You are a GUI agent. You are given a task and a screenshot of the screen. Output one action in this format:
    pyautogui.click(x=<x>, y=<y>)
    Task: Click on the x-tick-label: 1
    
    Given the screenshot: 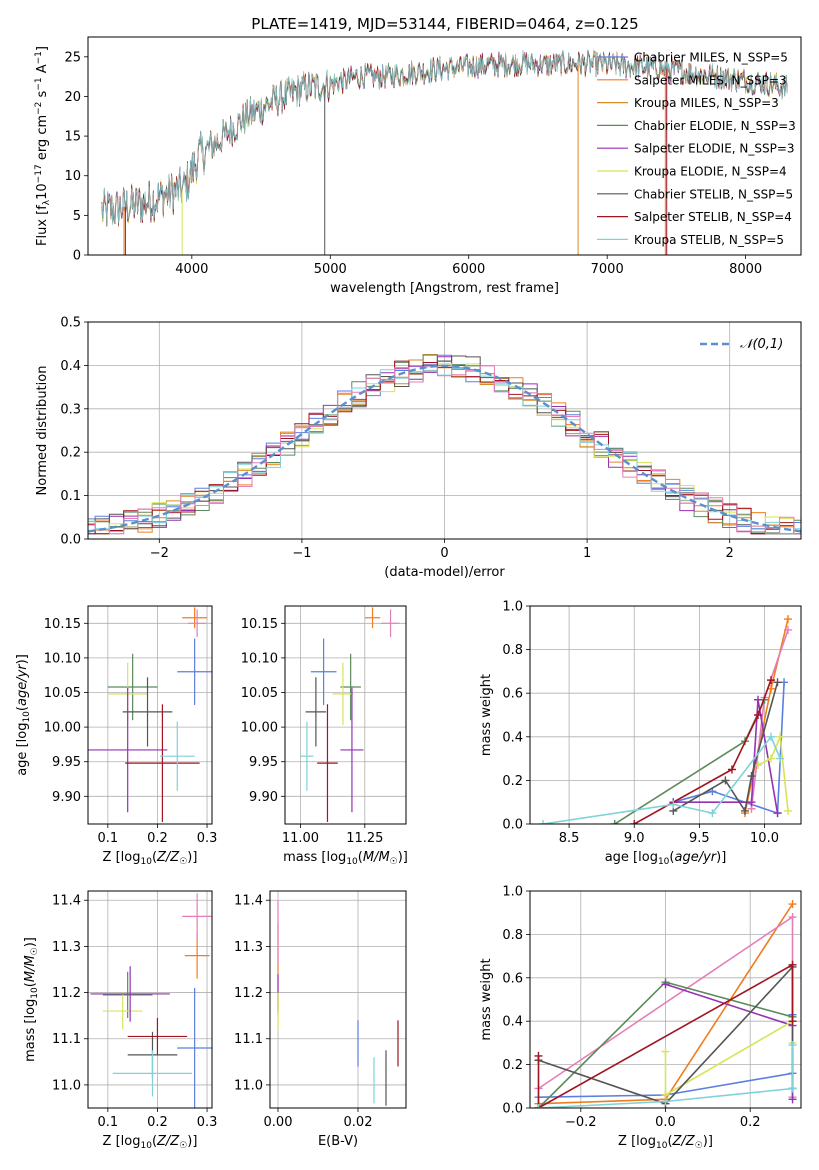 What is the action you would take?
    pyautogui.click(x=587, y=553)
    